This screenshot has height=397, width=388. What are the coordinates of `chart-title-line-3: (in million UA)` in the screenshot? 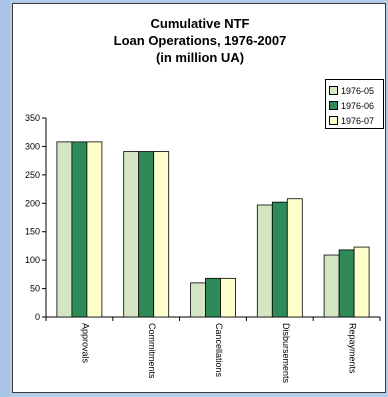 It's located at (200, 57).